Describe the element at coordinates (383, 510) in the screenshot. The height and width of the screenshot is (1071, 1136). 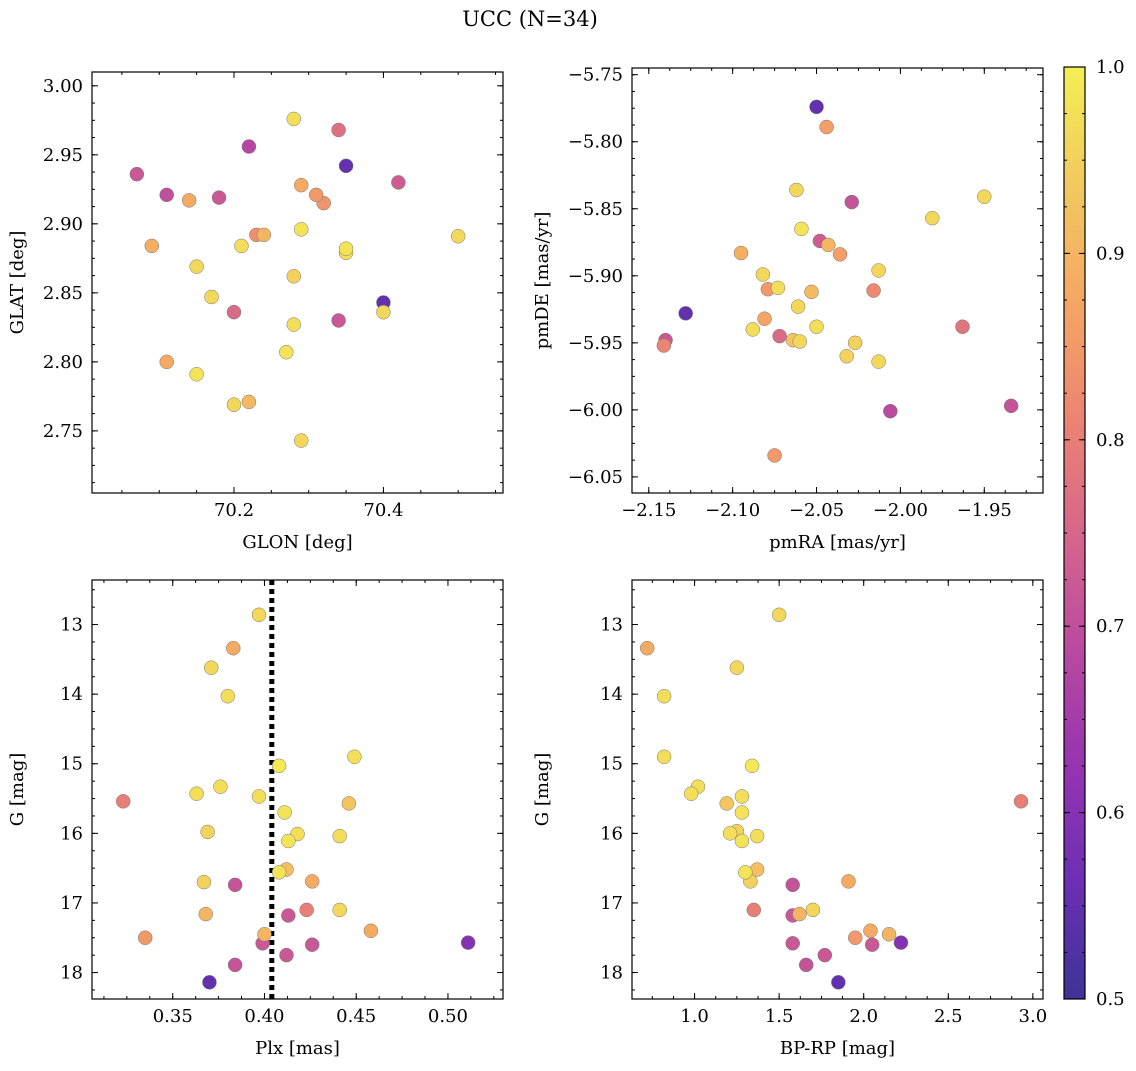
I see `x-tick-label: 70.4` at that location.